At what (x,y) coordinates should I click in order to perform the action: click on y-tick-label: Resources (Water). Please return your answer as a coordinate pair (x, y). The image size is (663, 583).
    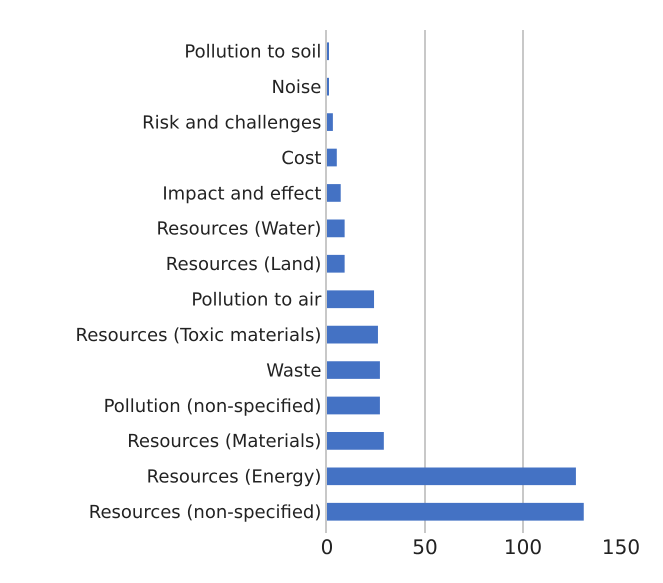
    Looking at the image, I should click on (239, 229).